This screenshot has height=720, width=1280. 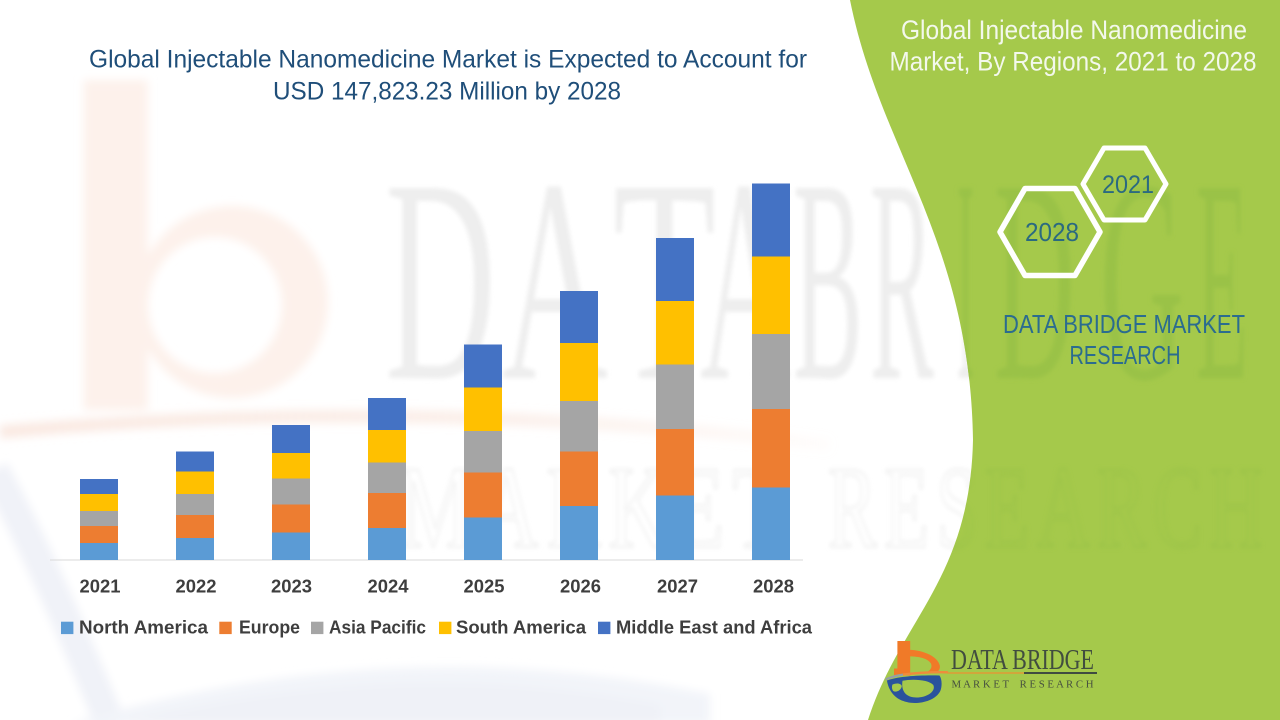 I want to click on svg-text: RESEARCH, so click(x=1125, y=355).